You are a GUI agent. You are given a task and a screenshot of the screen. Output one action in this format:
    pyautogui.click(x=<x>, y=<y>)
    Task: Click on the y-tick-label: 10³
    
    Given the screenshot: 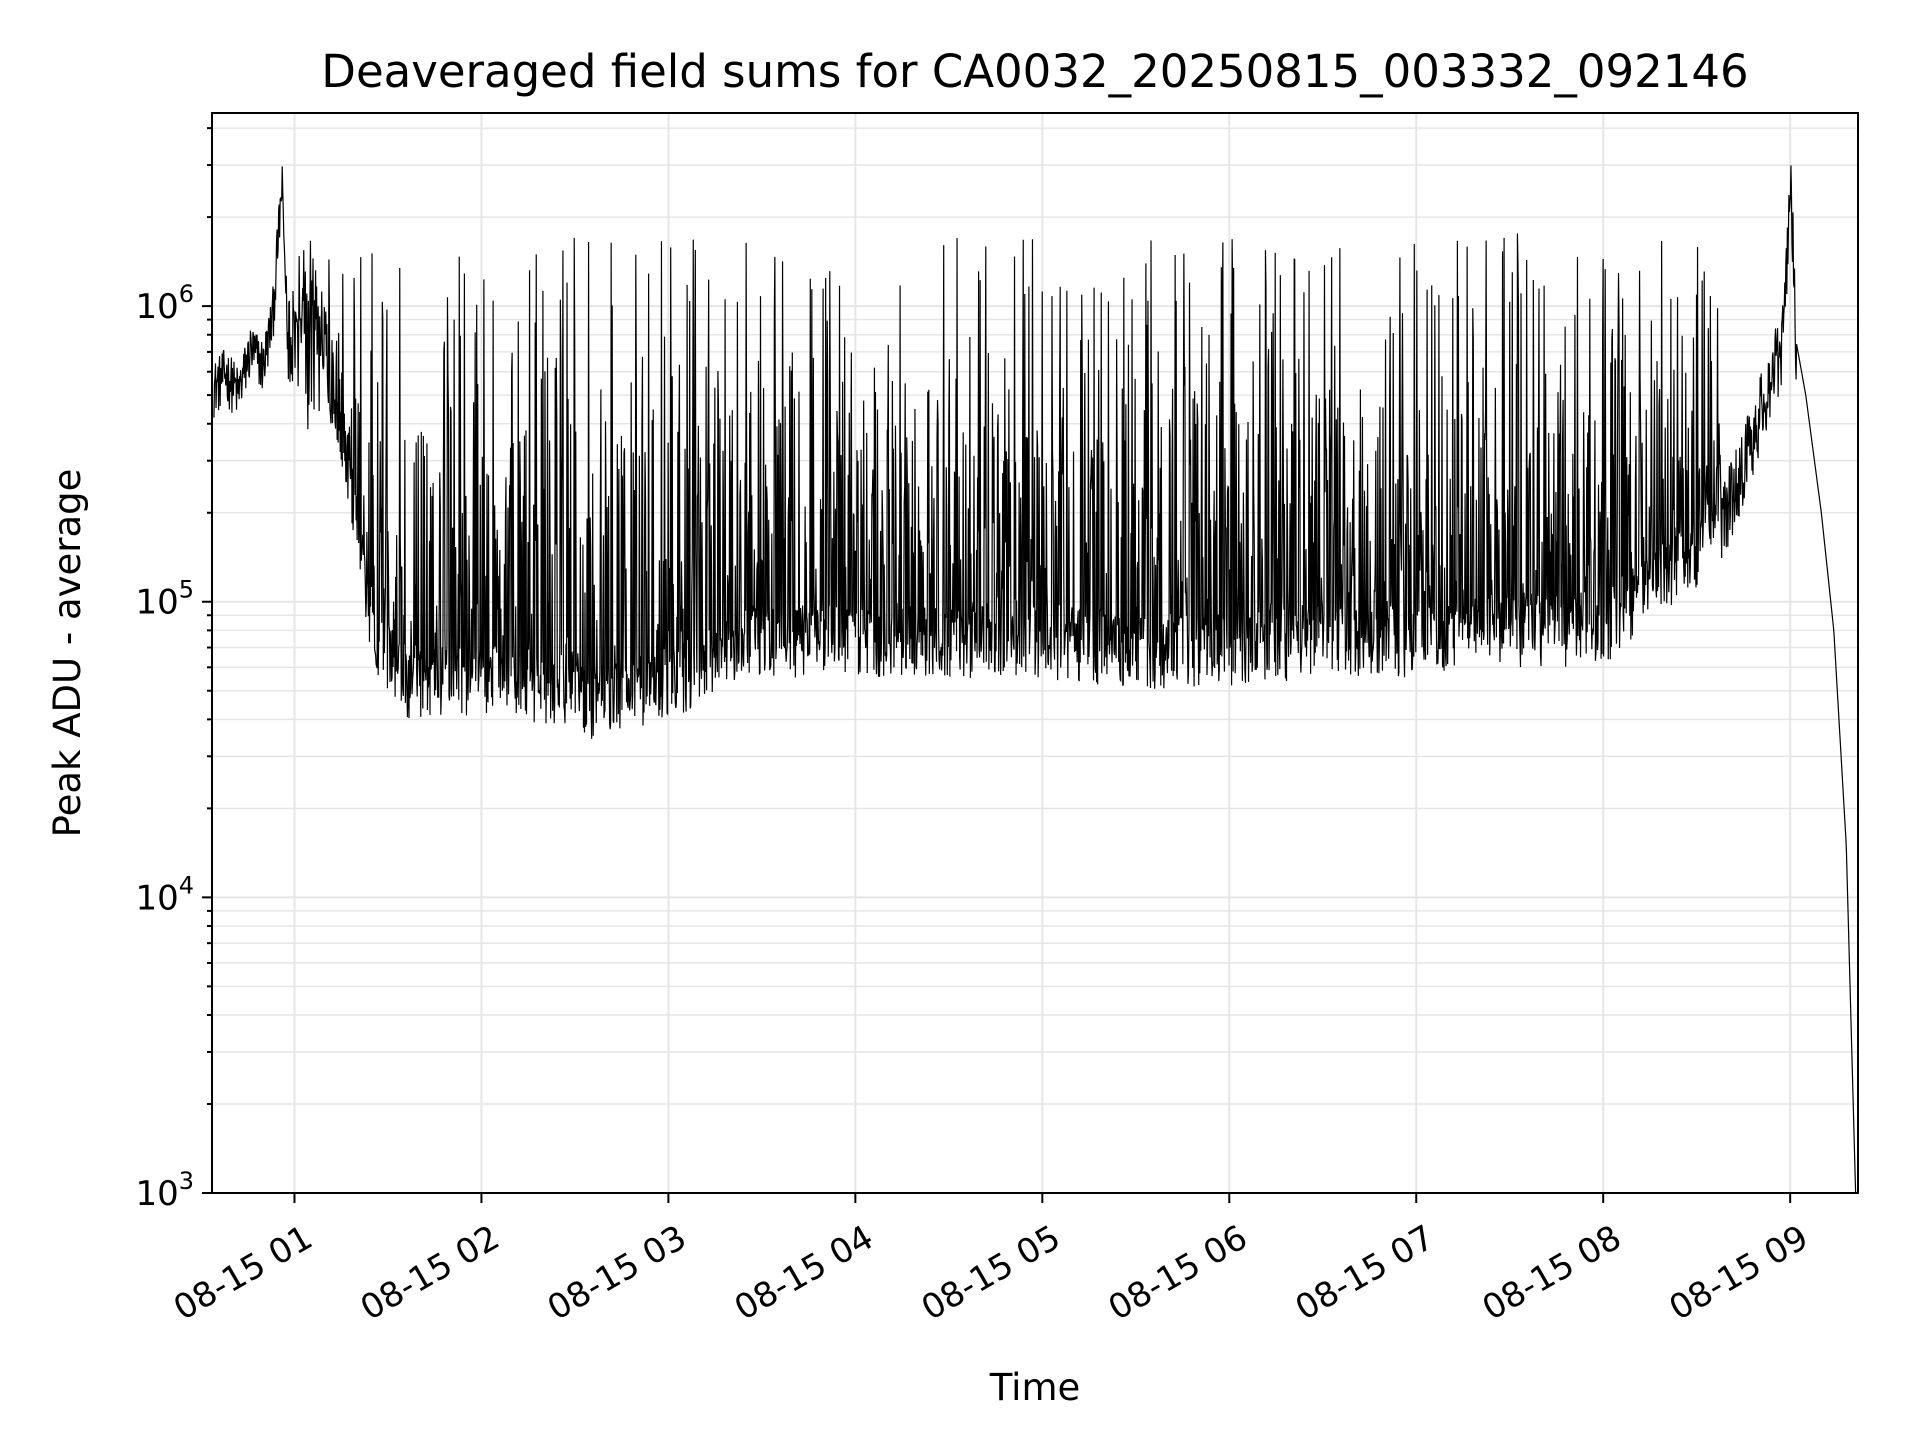 What is the action you would take?
    pyautogui.click(x=164, y=1190)
    